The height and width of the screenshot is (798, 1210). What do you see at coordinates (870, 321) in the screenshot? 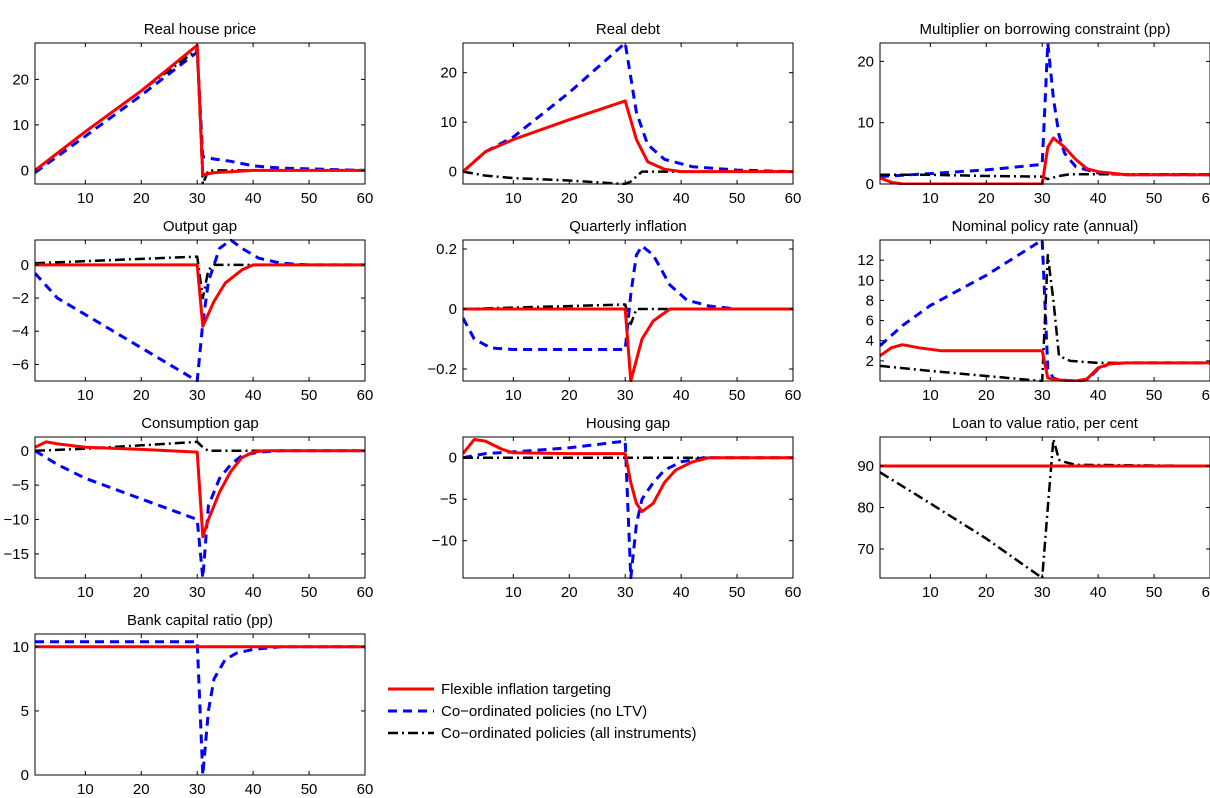
I see `y-tick-label: 6` at bounding box center [870, 321].